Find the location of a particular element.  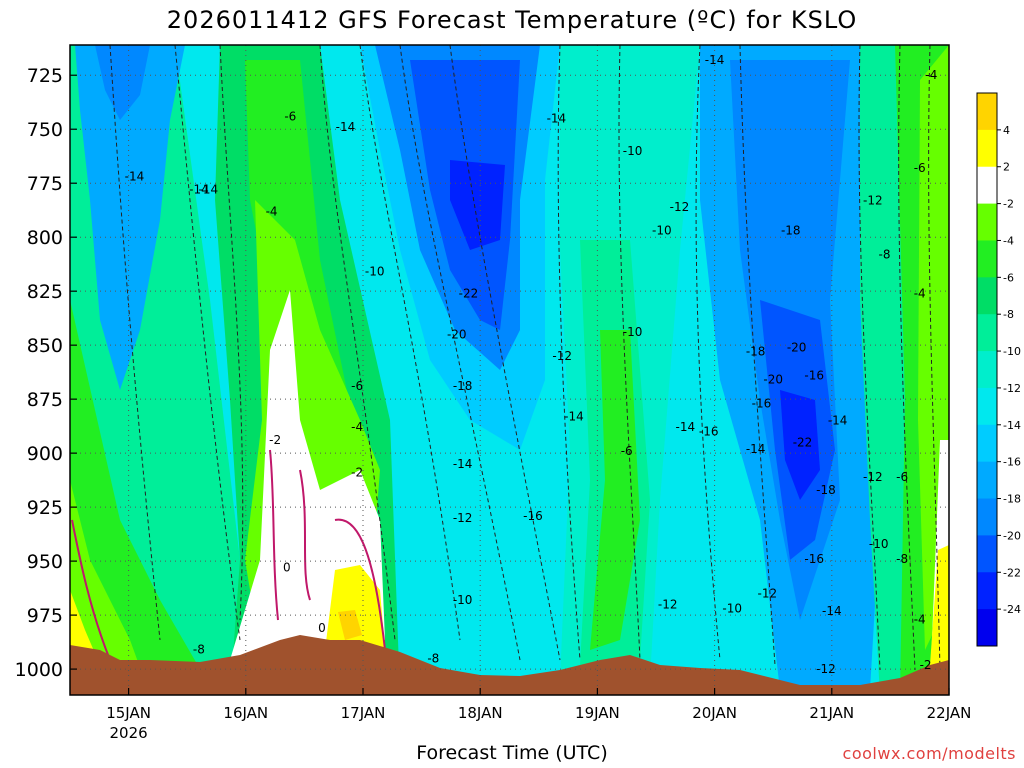

x-tick-label: 15JAN is located at coordinates (128, 713).